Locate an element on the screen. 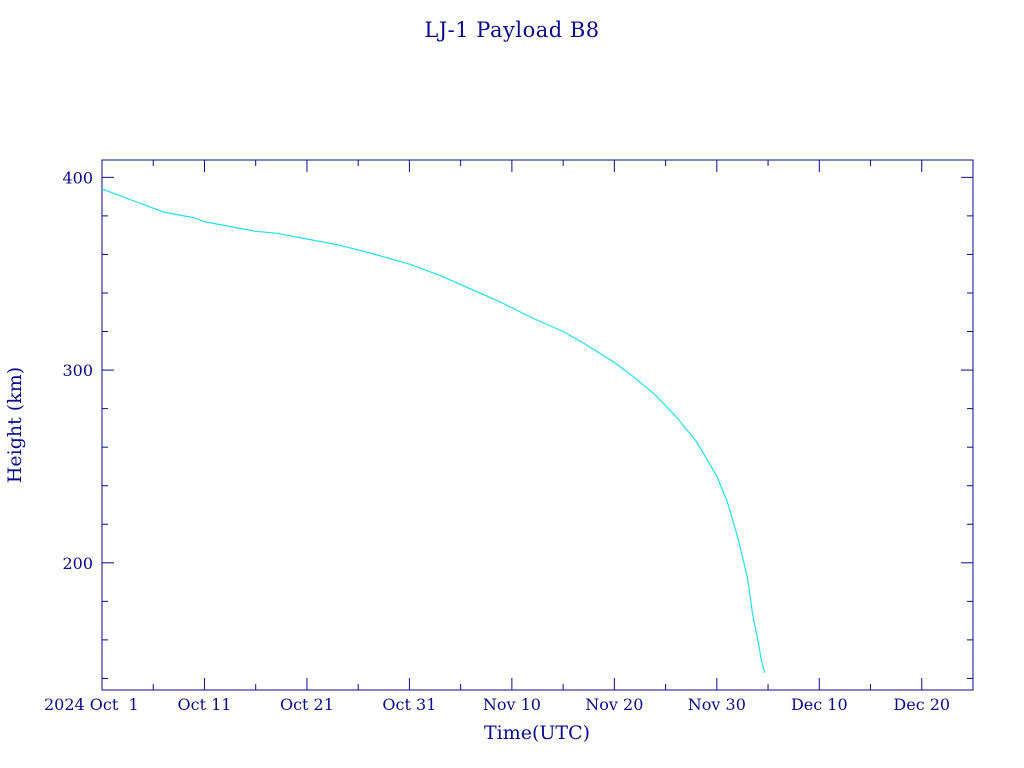  x-tick-label: Oct 11 is located at coordinates (204, 704).